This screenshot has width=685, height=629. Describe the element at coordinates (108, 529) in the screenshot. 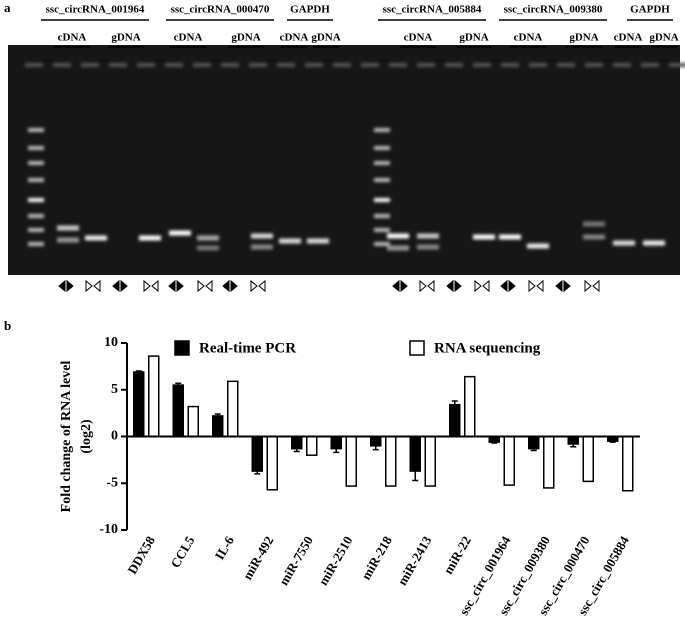

I see `y-tick-label: -10` at that location.